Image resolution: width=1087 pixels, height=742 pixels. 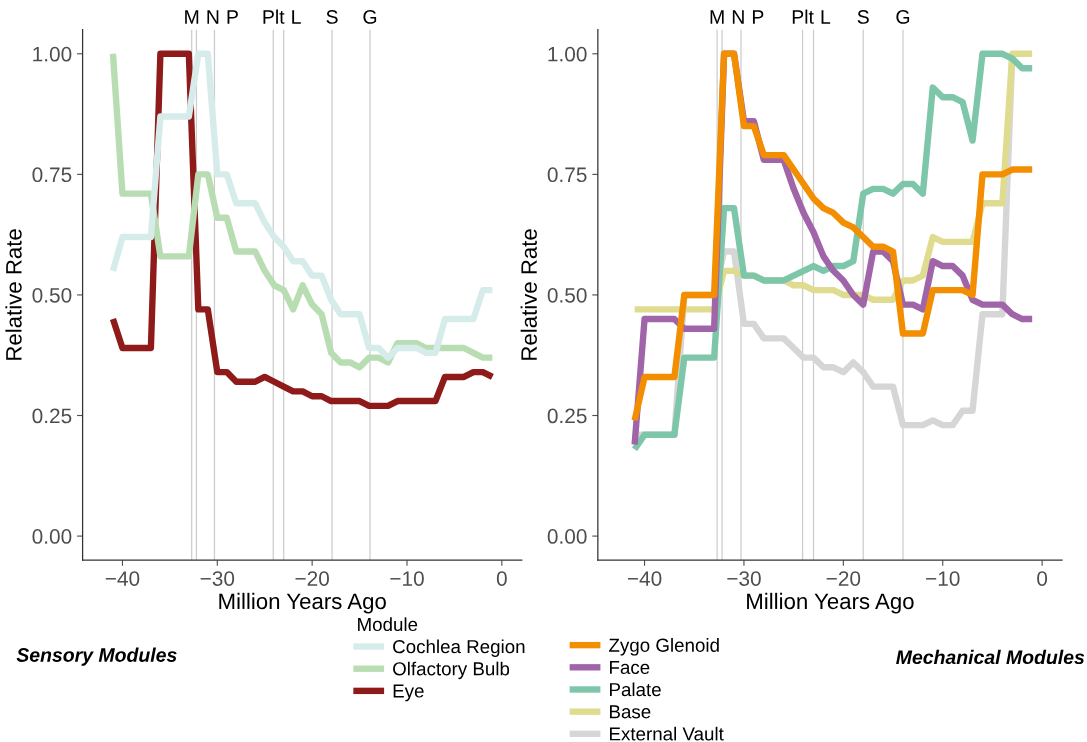 I want to click on legend-label: External Vault, so click(x=667, y=733).